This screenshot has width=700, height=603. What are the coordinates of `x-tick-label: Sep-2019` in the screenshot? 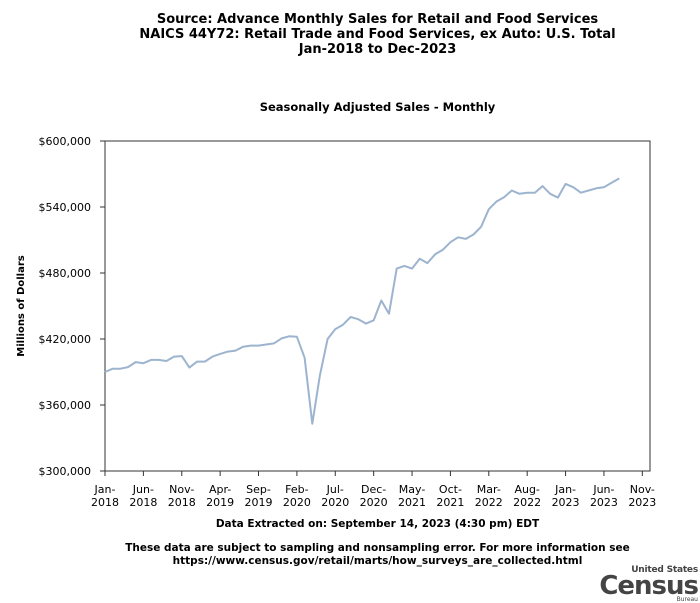 It's located at (259, 496).